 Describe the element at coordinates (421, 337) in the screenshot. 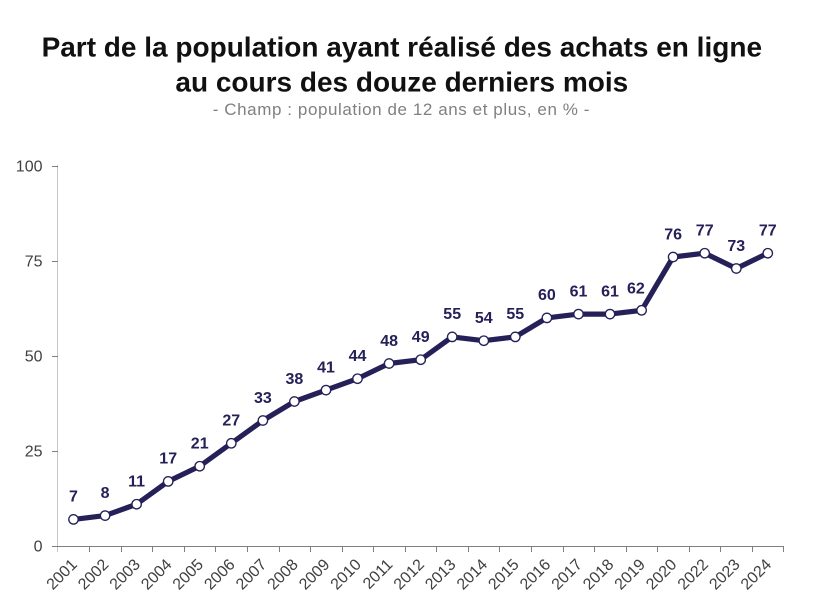

I see `svg-text: 49` at that location.